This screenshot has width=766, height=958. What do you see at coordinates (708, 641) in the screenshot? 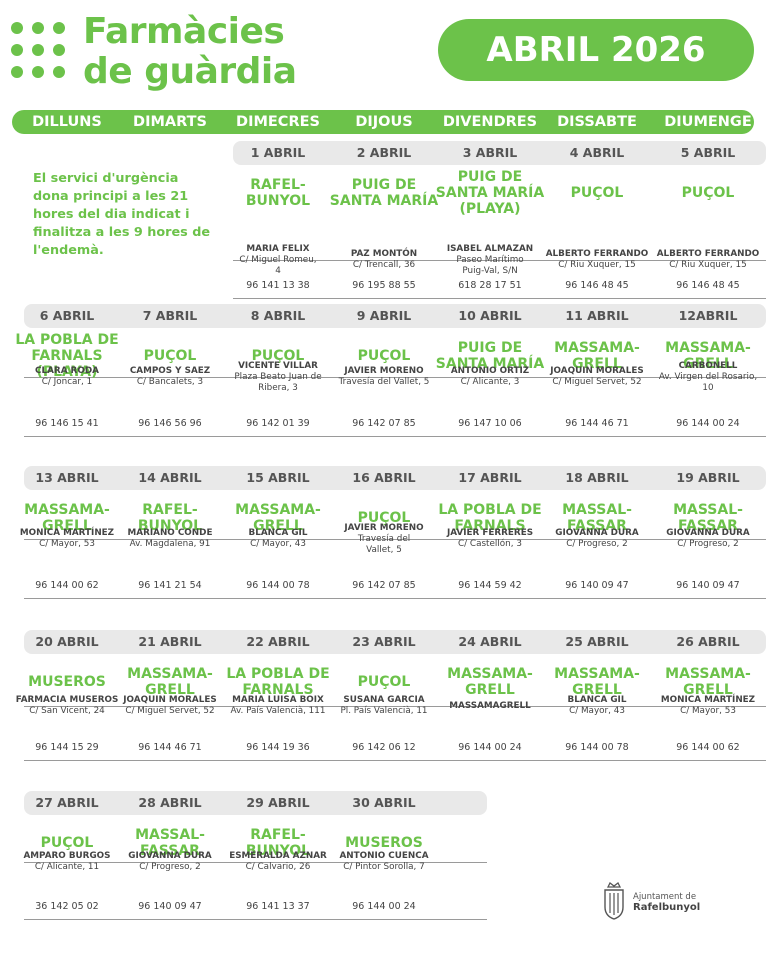
I see `day-date: 26 ABRIL` at bounding box center [708, 641].